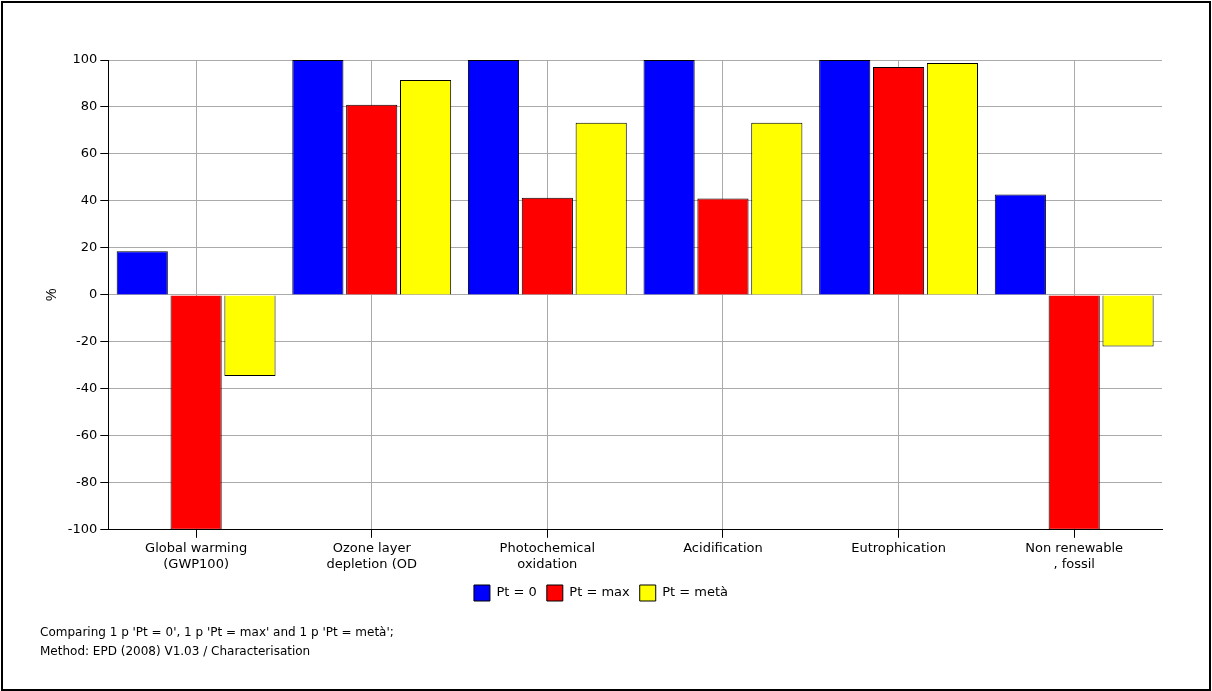 The image size is (1212, 691). Describe the element at coordinates (196, 555) in the screenshot. I see `x-tick-label: Global warming (GWP100)` at that location.